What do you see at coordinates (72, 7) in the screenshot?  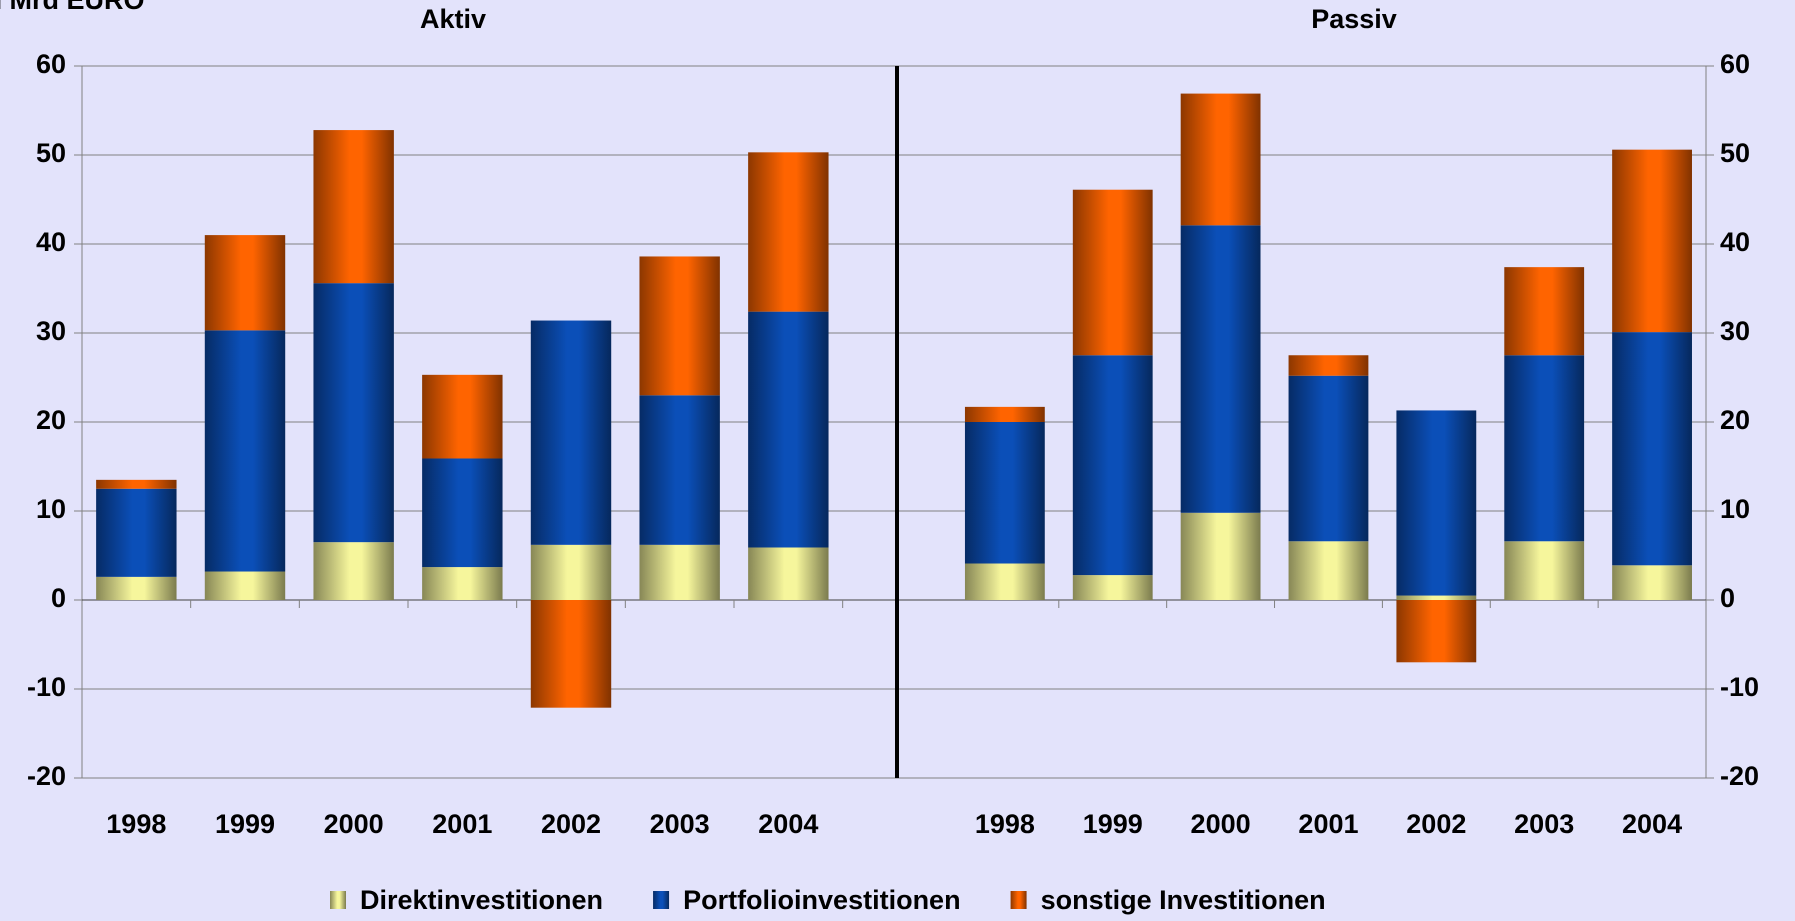 I see `y-axis-label: in Mrd EURO` at bounding box center [72, 7].